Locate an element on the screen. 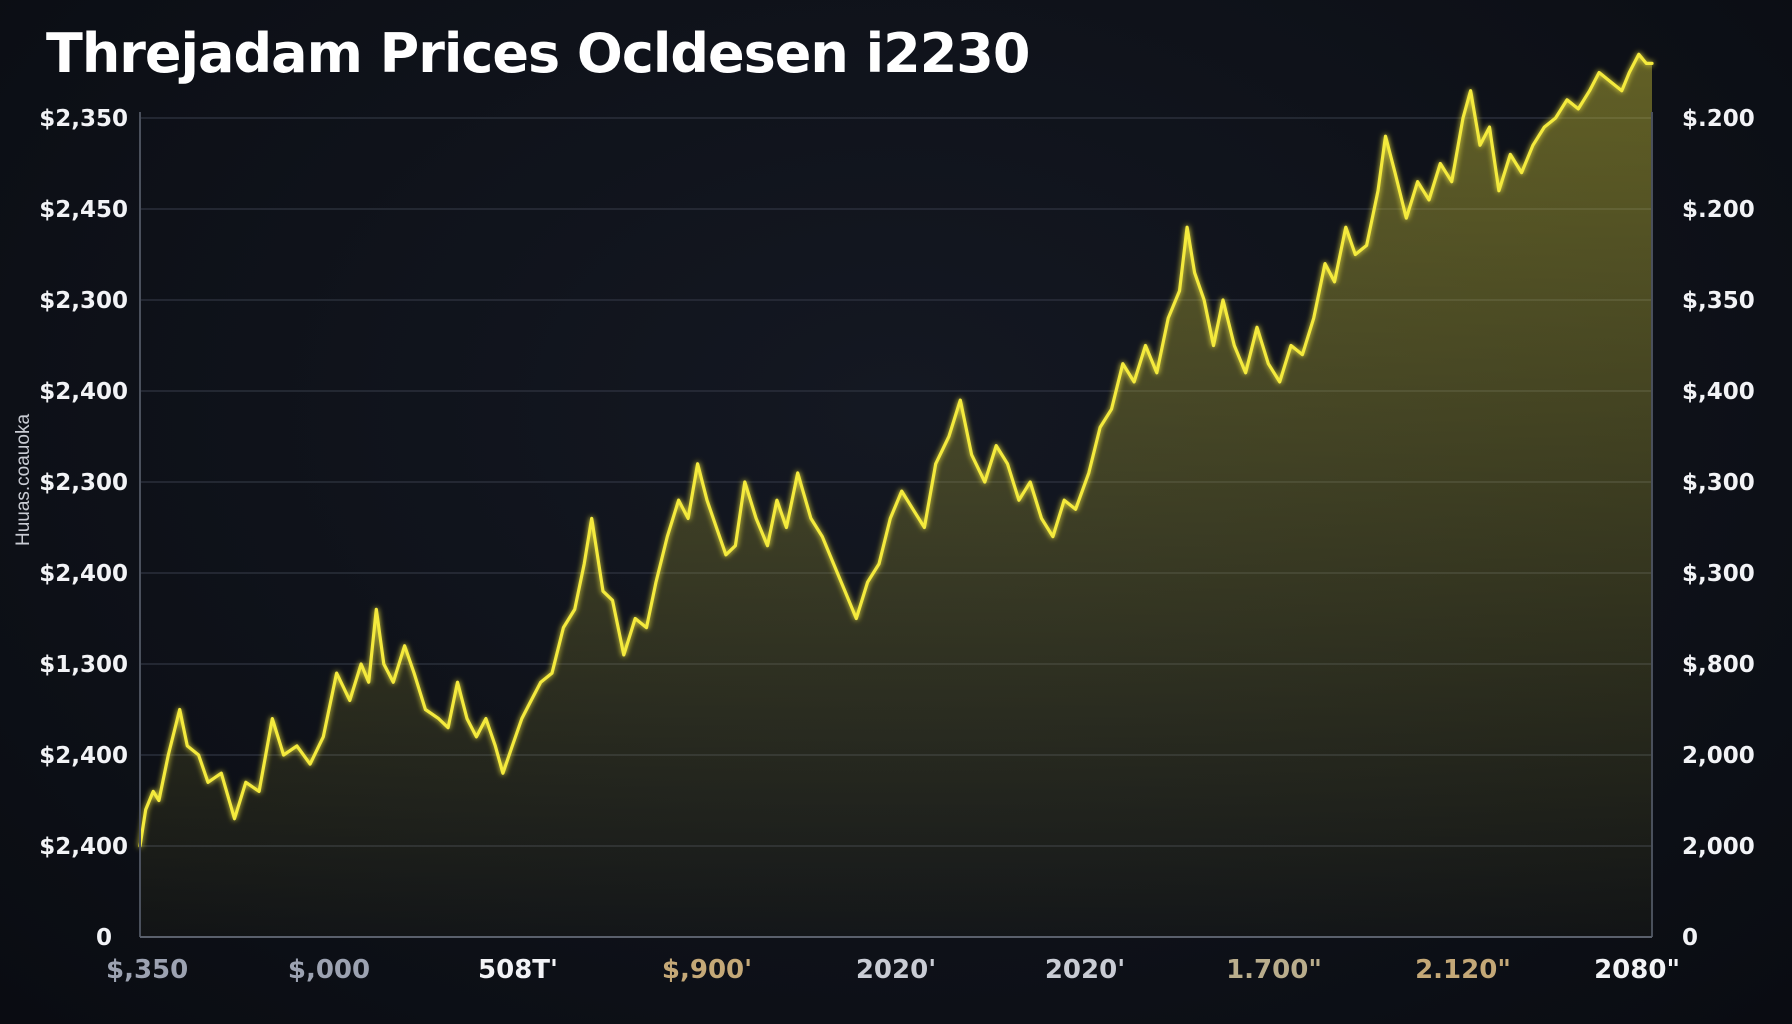 The height and width of the screenshot is (1024, 1792). y-tick-left: $2,450 is located at coordinates (83, 210).